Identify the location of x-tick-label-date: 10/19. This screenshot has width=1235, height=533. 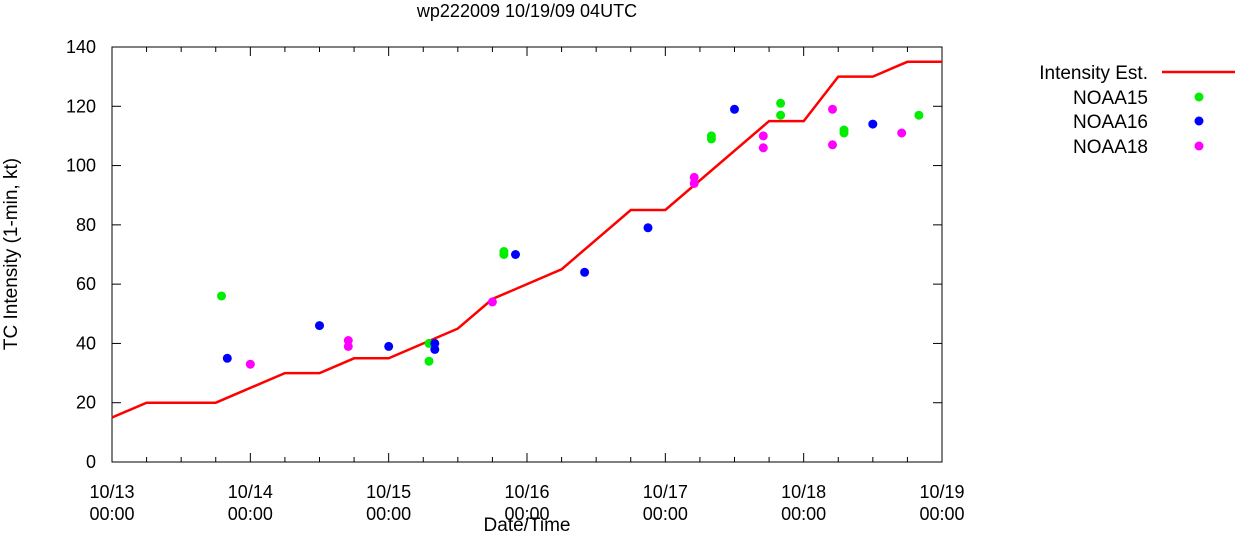
(941, 492).